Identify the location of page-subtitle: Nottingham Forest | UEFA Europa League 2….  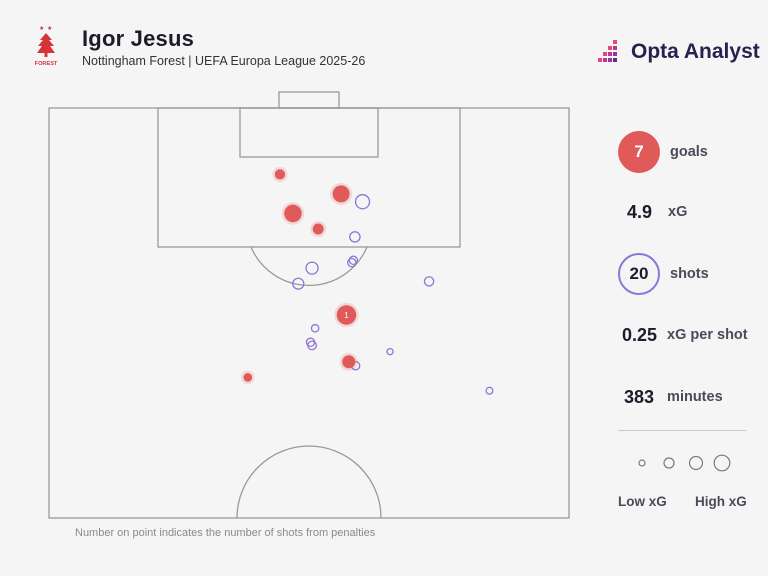
(224, 61).